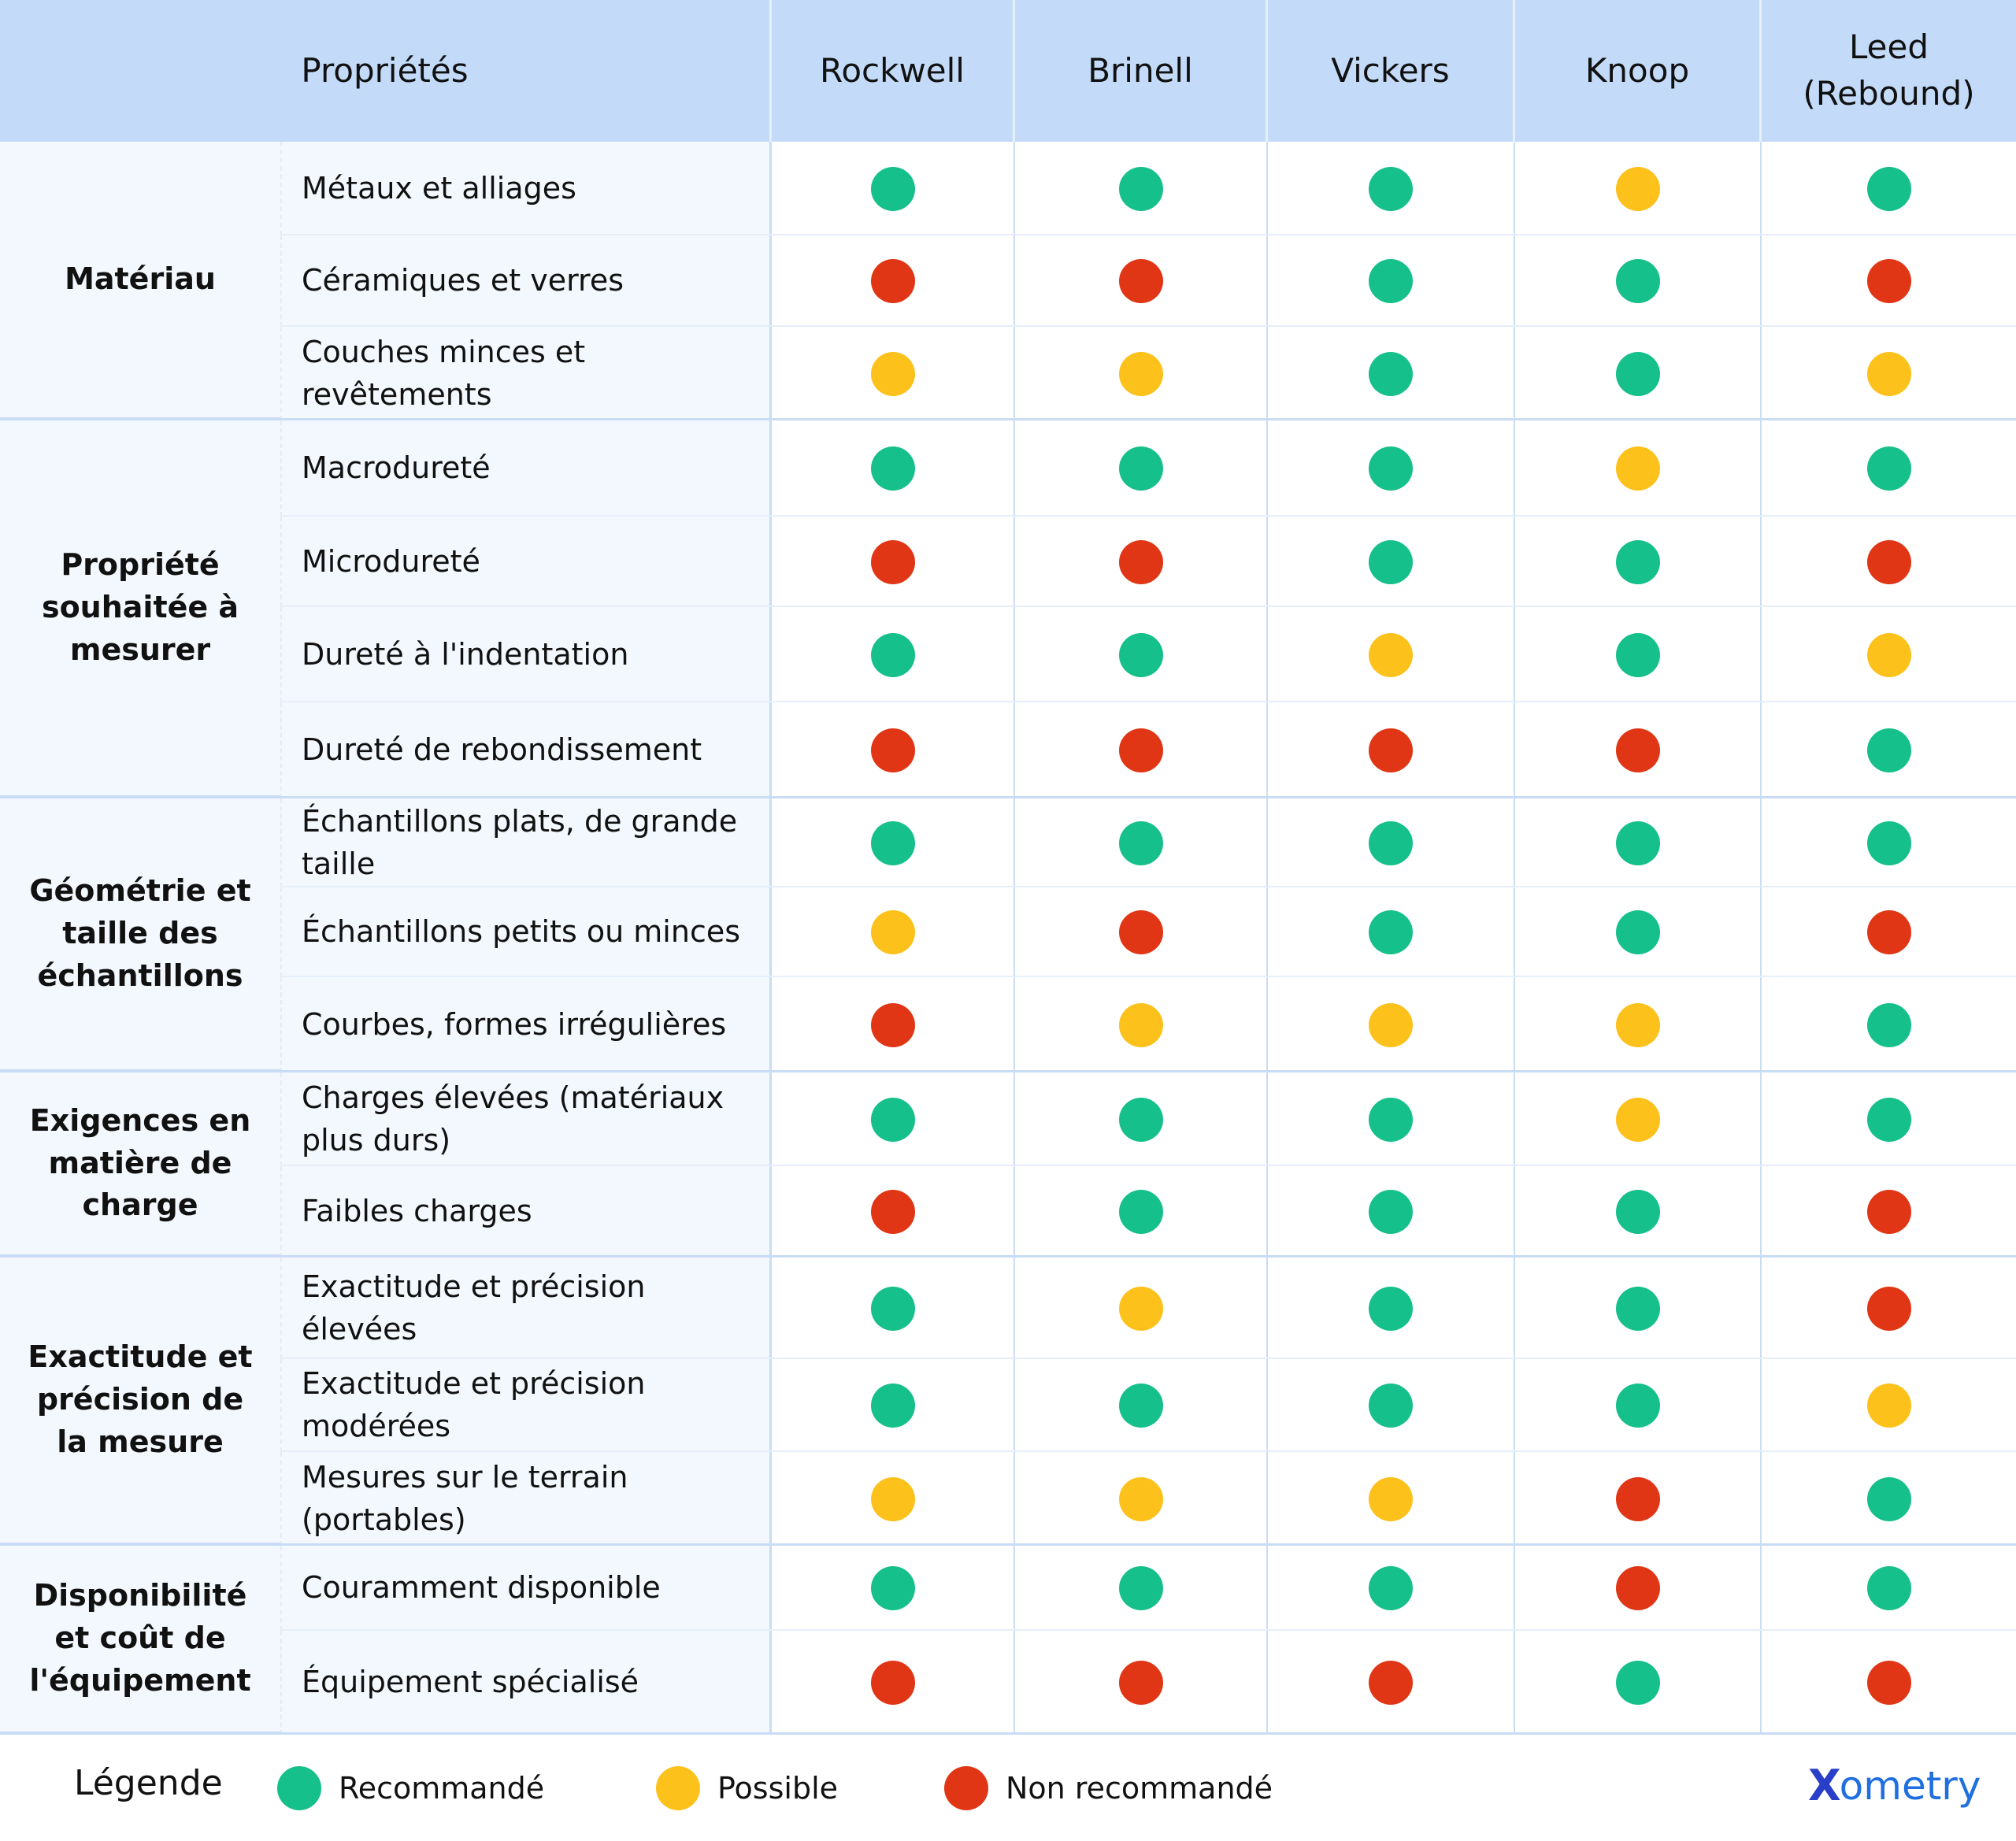 Image resolution: width=2016 pixels, height=1841 pixels. What do you see at coordinates (140, 281) in the screenshot?
I see `group-label: Matériau` at bounding box center [140, 281].